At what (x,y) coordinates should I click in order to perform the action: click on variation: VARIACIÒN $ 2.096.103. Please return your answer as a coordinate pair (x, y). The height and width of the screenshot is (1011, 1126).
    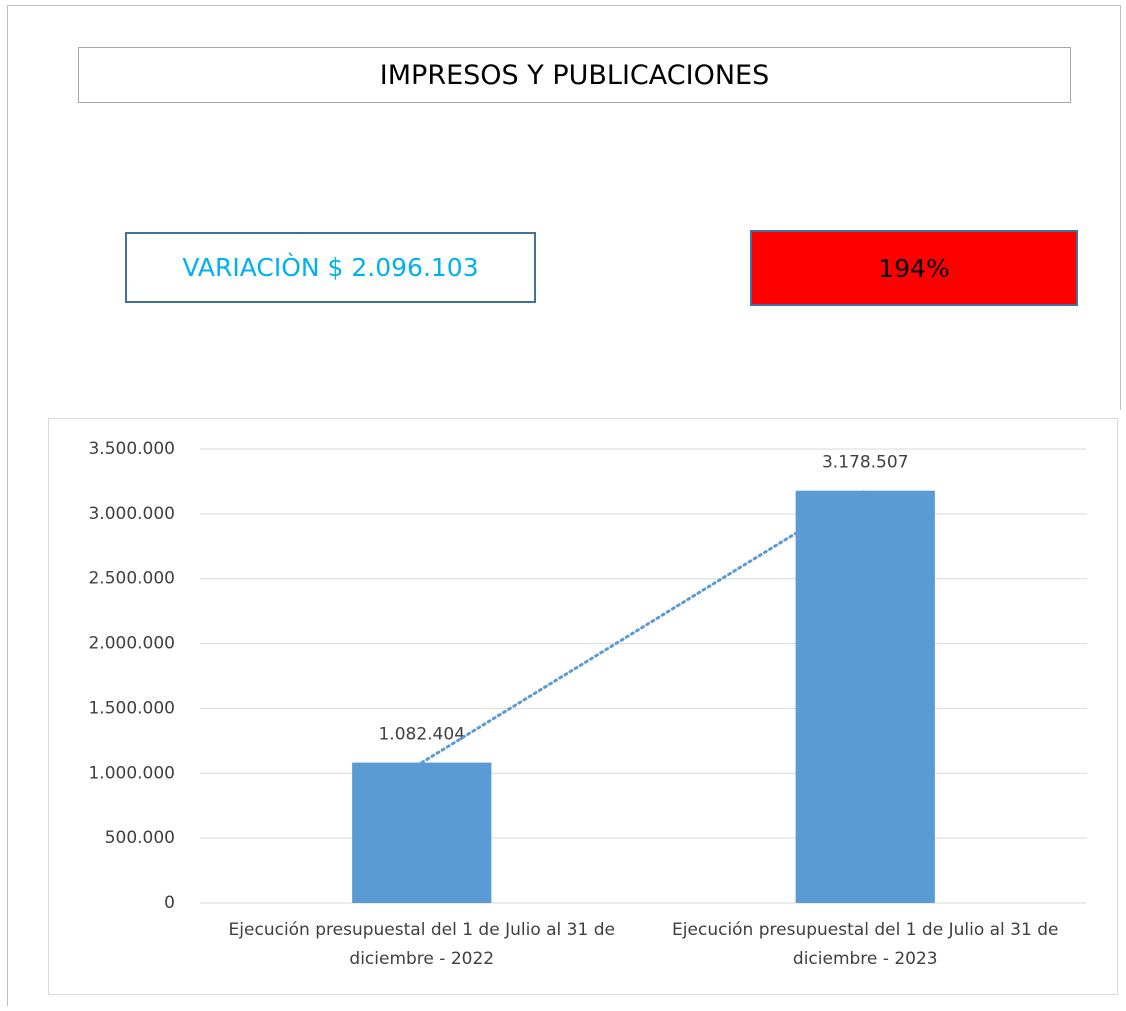
    Looking at the image, I should click on (330, 267).